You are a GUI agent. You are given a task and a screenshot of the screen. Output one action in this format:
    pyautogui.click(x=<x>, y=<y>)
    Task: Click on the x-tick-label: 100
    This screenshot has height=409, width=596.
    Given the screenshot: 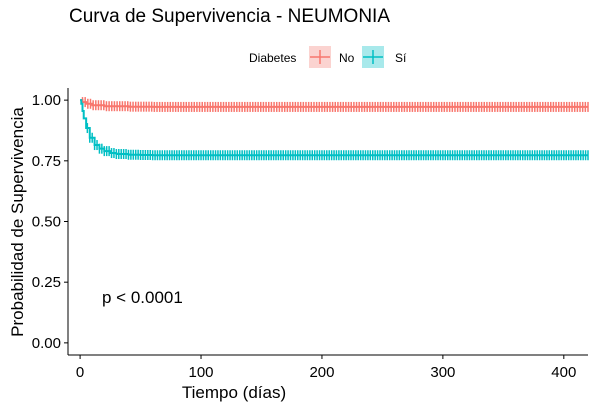 What is the action you would take?
    pyautogui.click(x=201, y=372)
    